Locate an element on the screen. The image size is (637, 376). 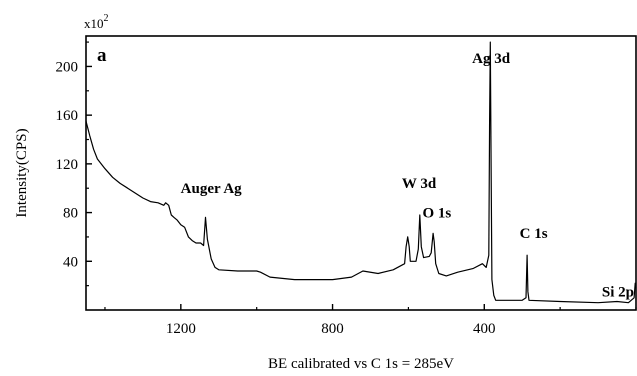
peak-label: Si 2p is located at coordinates (618, 293).